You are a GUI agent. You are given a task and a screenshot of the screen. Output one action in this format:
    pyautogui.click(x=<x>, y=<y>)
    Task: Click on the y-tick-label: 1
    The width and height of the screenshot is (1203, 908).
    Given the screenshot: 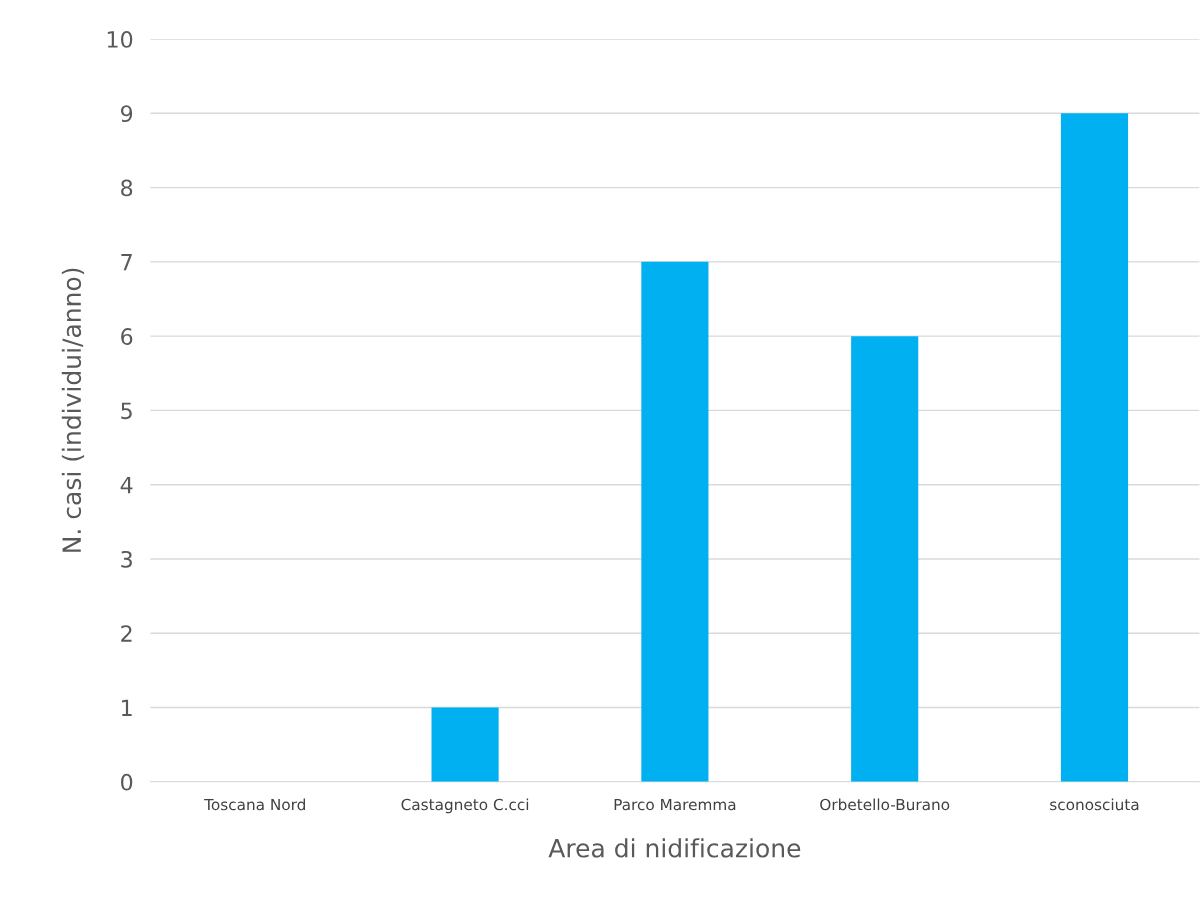 What is the action you would take?
    pyautogui.click(x=127, y=707)
    